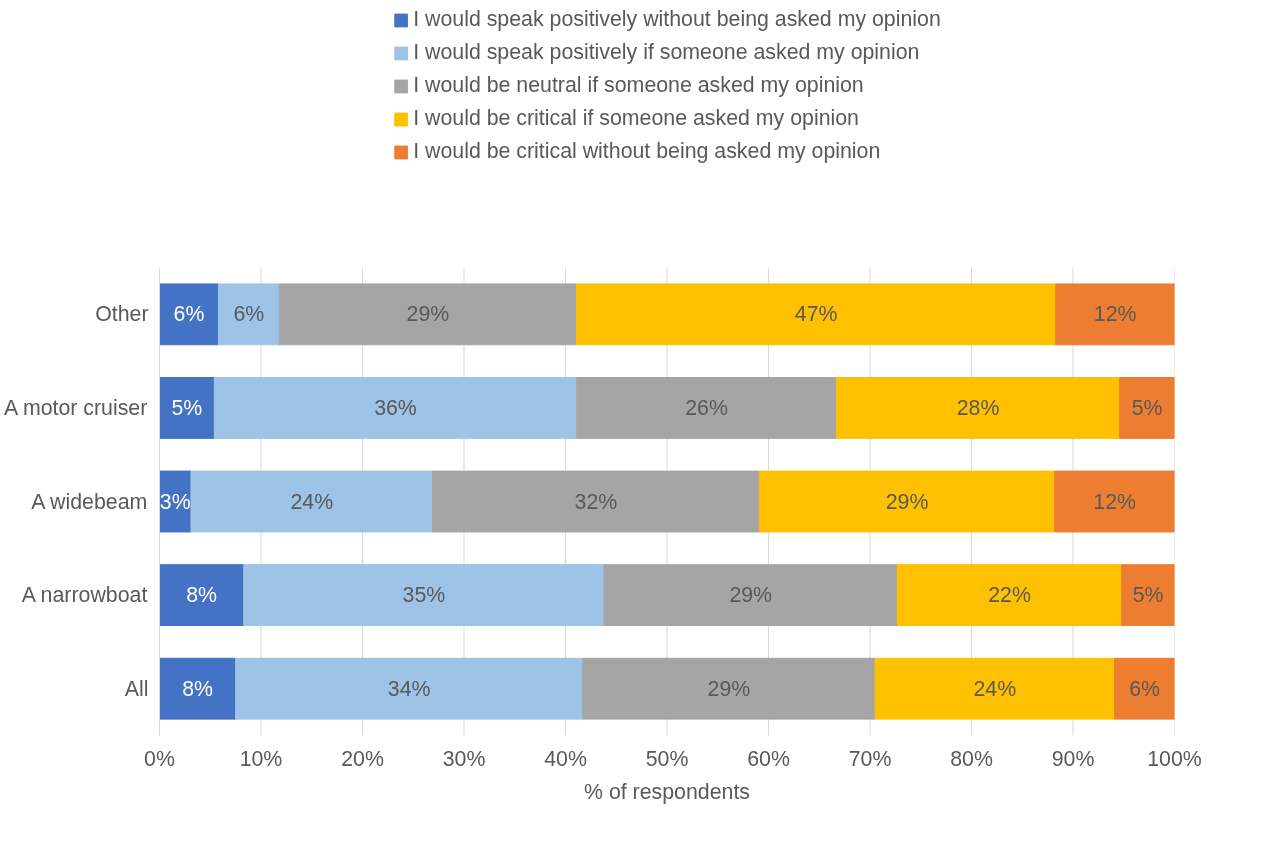  I want to click on data-label: 22%, so click(1009, 595).